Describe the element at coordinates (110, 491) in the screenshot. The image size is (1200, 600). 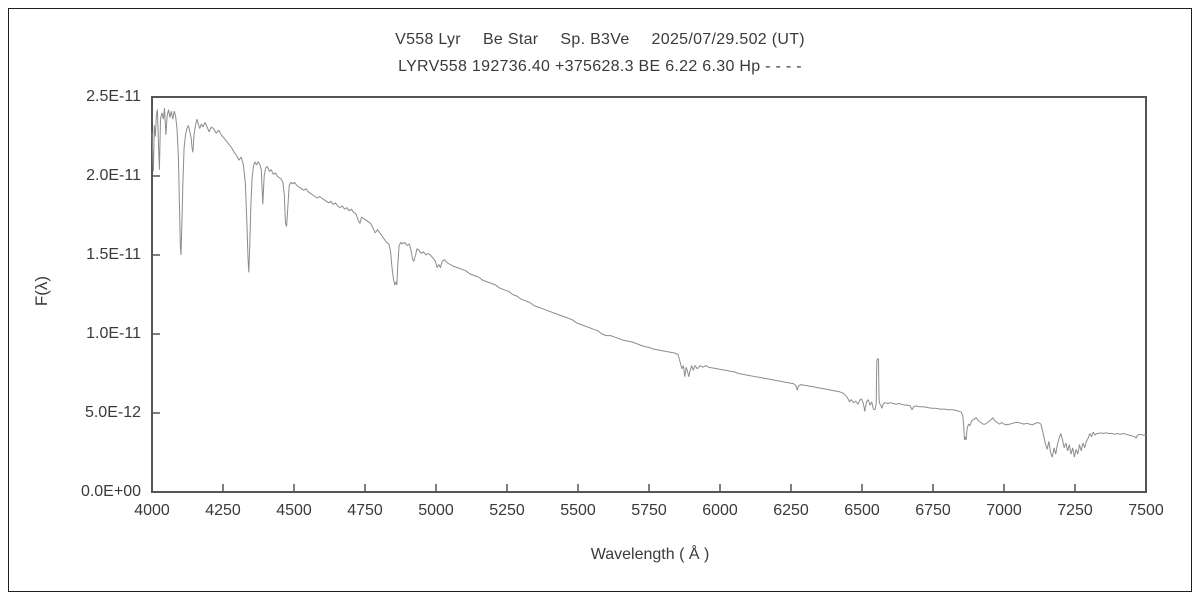
I see `y-tick-label: 0.0E+00` at that location.